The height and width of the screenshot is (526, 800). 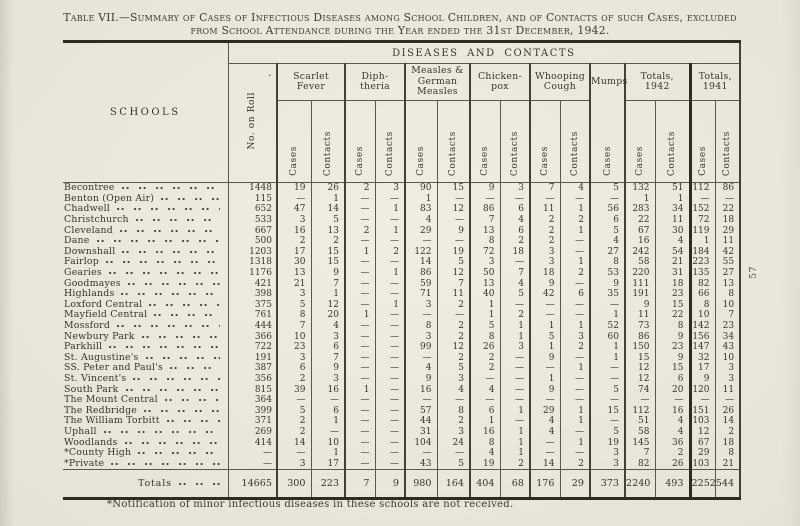 I want to click on totals-1941-contacts-value: 8, so click(x=728, y=453).